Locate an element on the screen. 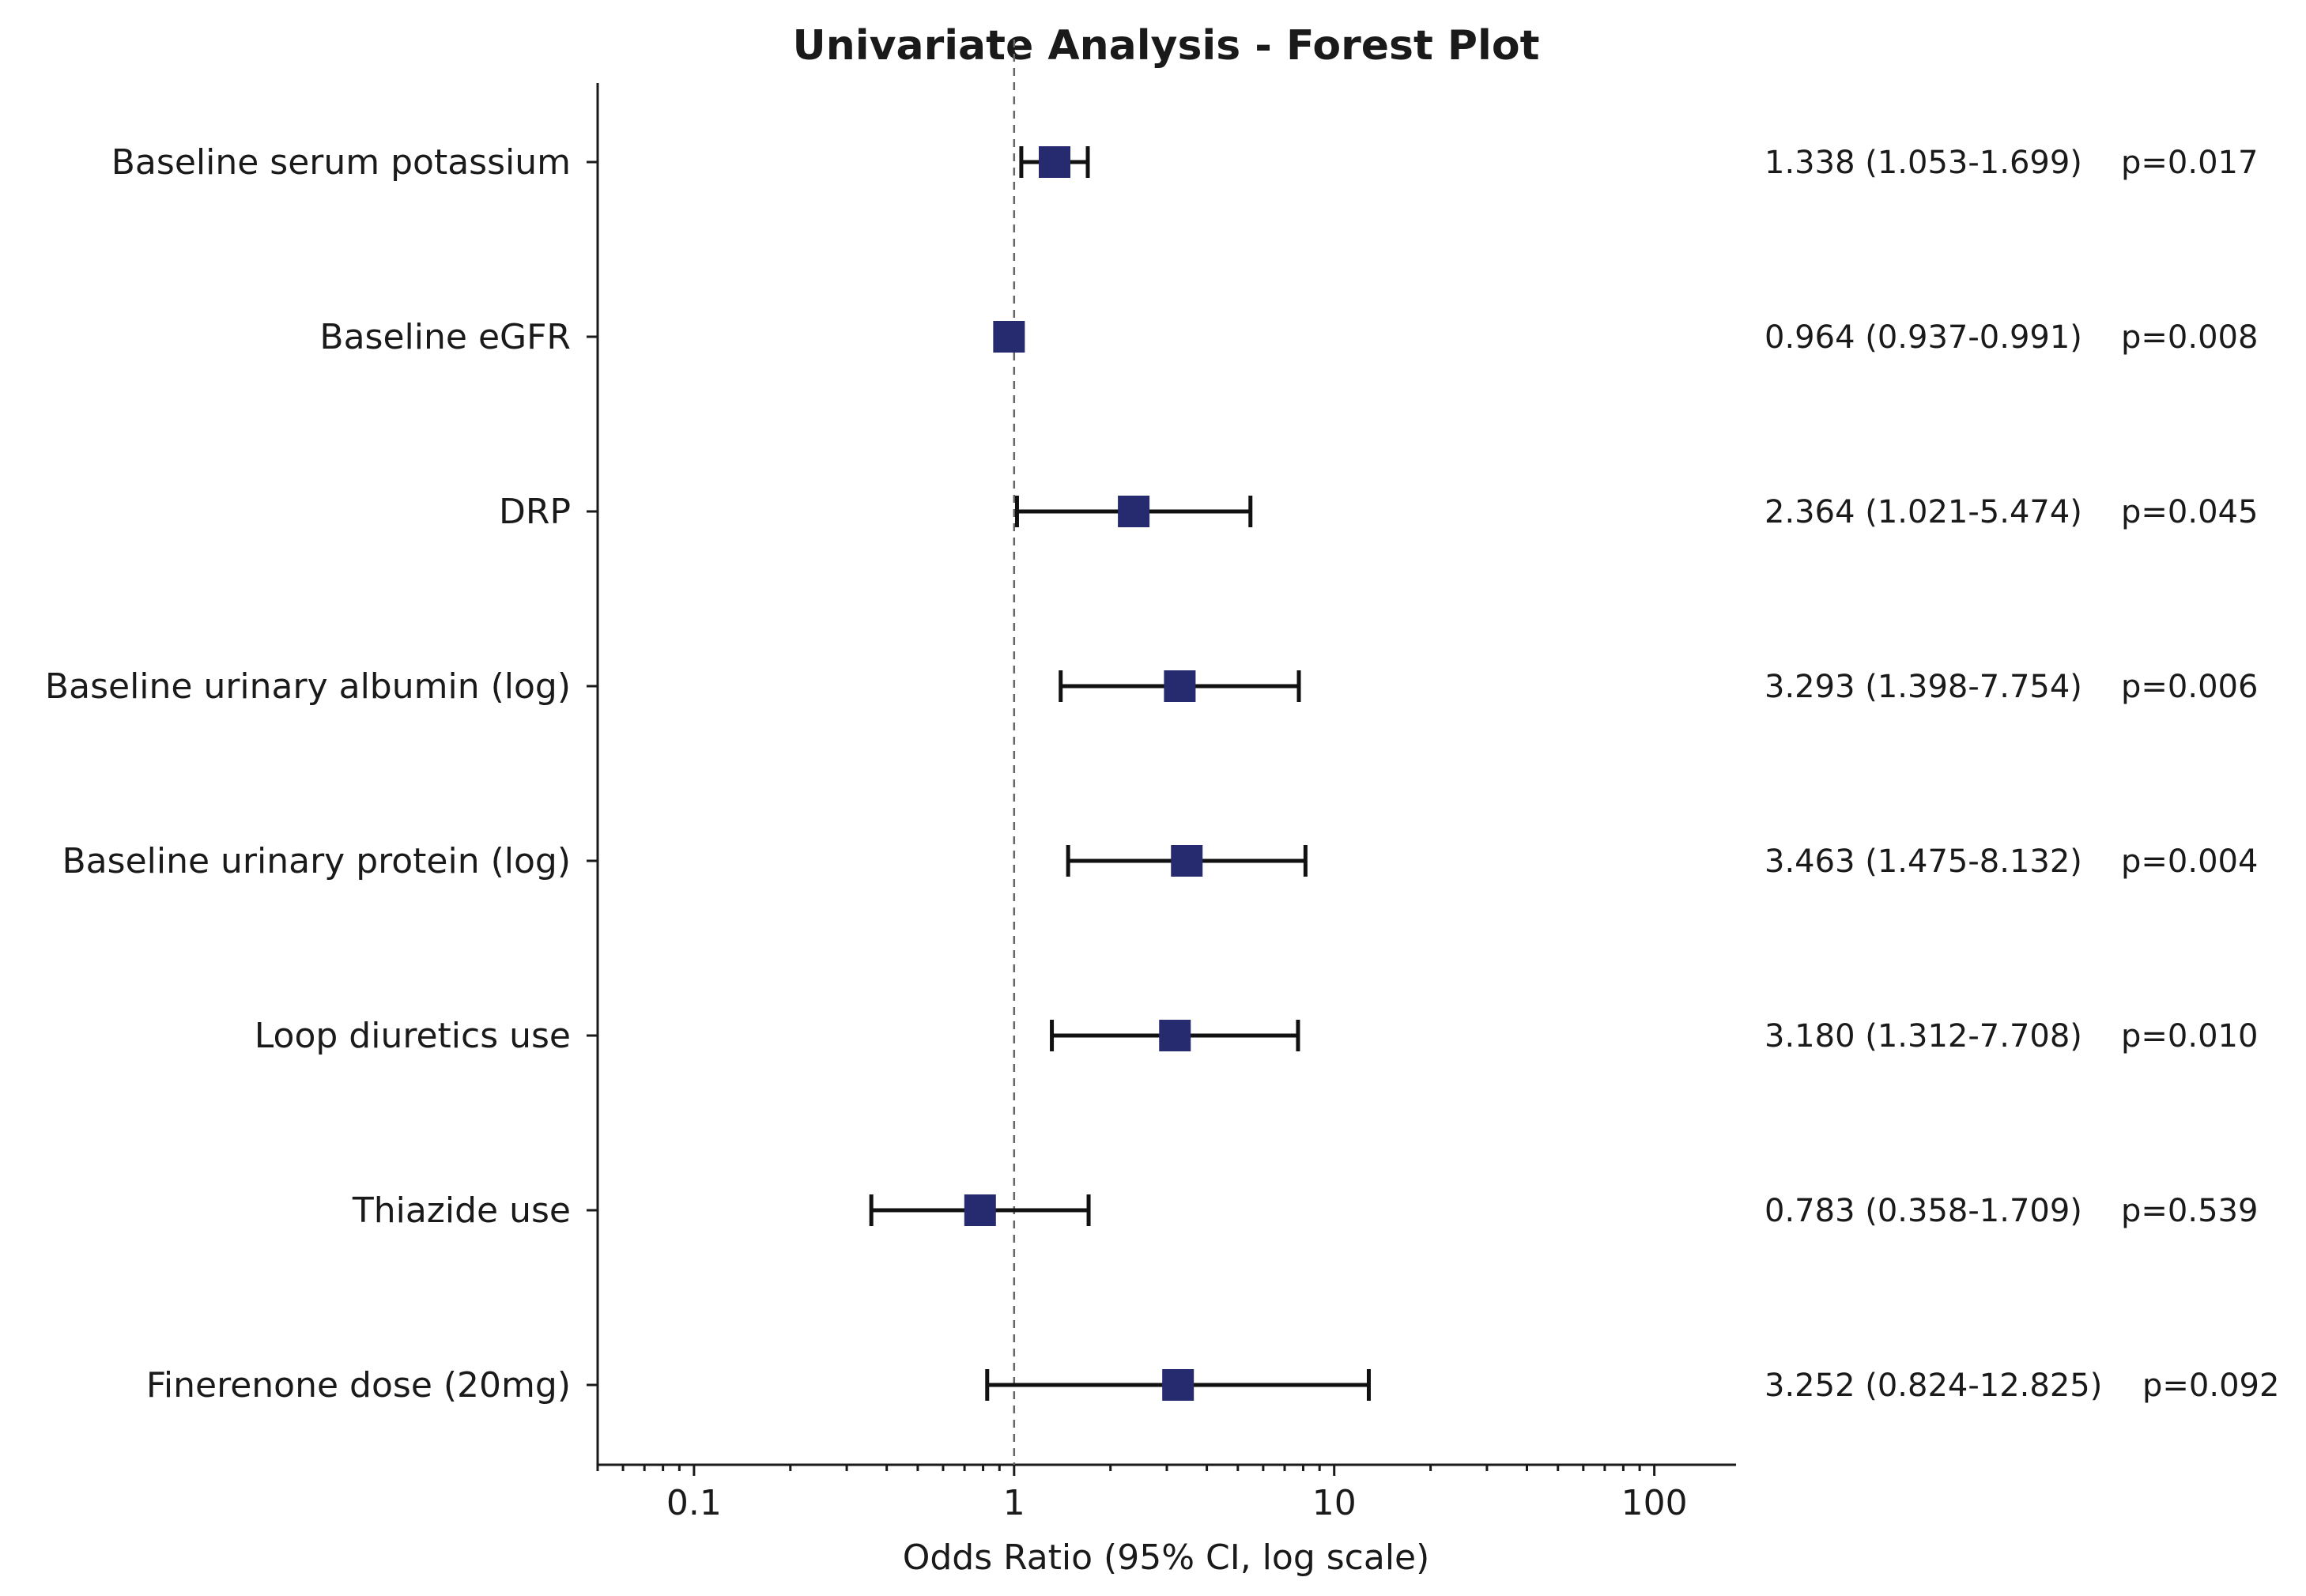  or-ci-text: 0.783 (0.358-1.709) is located at coordinates (1923, 1211).